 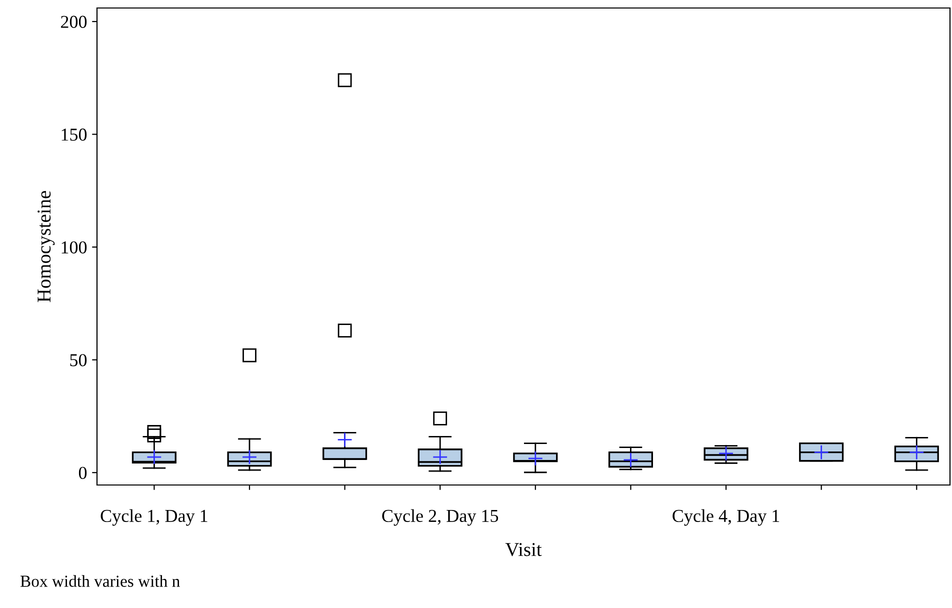 What do you see at coordinates (82, 473) in the screenshot?
I see `y-tick-label: 0` at bounding box center [82, 473].